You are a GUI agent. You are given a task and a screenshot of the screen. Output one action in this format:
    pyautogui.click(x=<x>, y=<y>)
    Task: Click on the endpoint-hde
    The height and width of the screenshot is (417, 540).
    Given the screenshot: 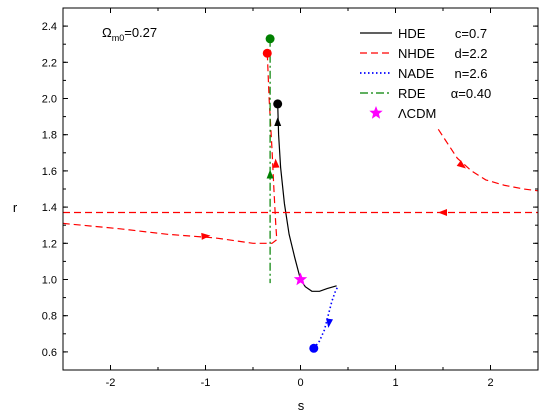 What is the action you would take?
    pyautogui.click(x=278, y=104)
    